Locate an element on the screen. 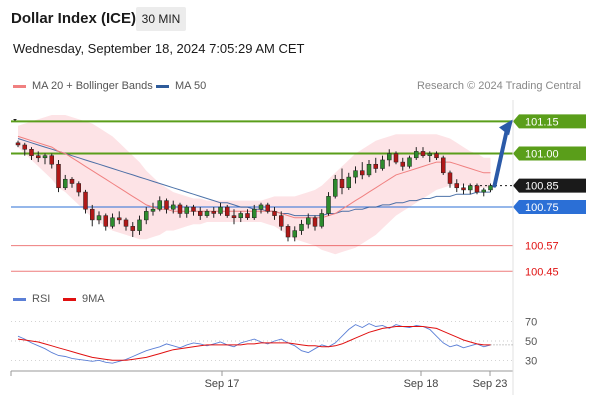 The image size is (590, 400). level-tag-text: 100.75 is located at coordinates (542, 208).